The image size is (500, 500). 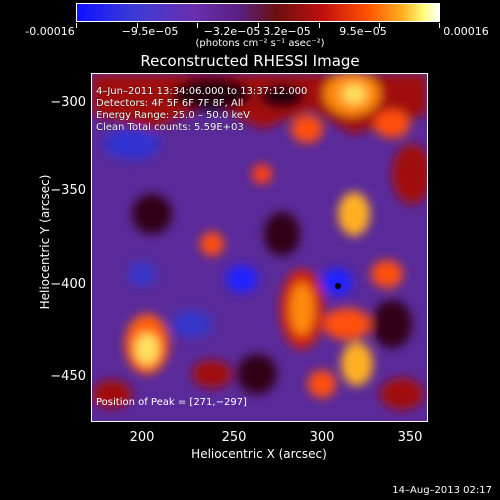 I want to click on y-tick-label: −450, so click(x=68, y=376).